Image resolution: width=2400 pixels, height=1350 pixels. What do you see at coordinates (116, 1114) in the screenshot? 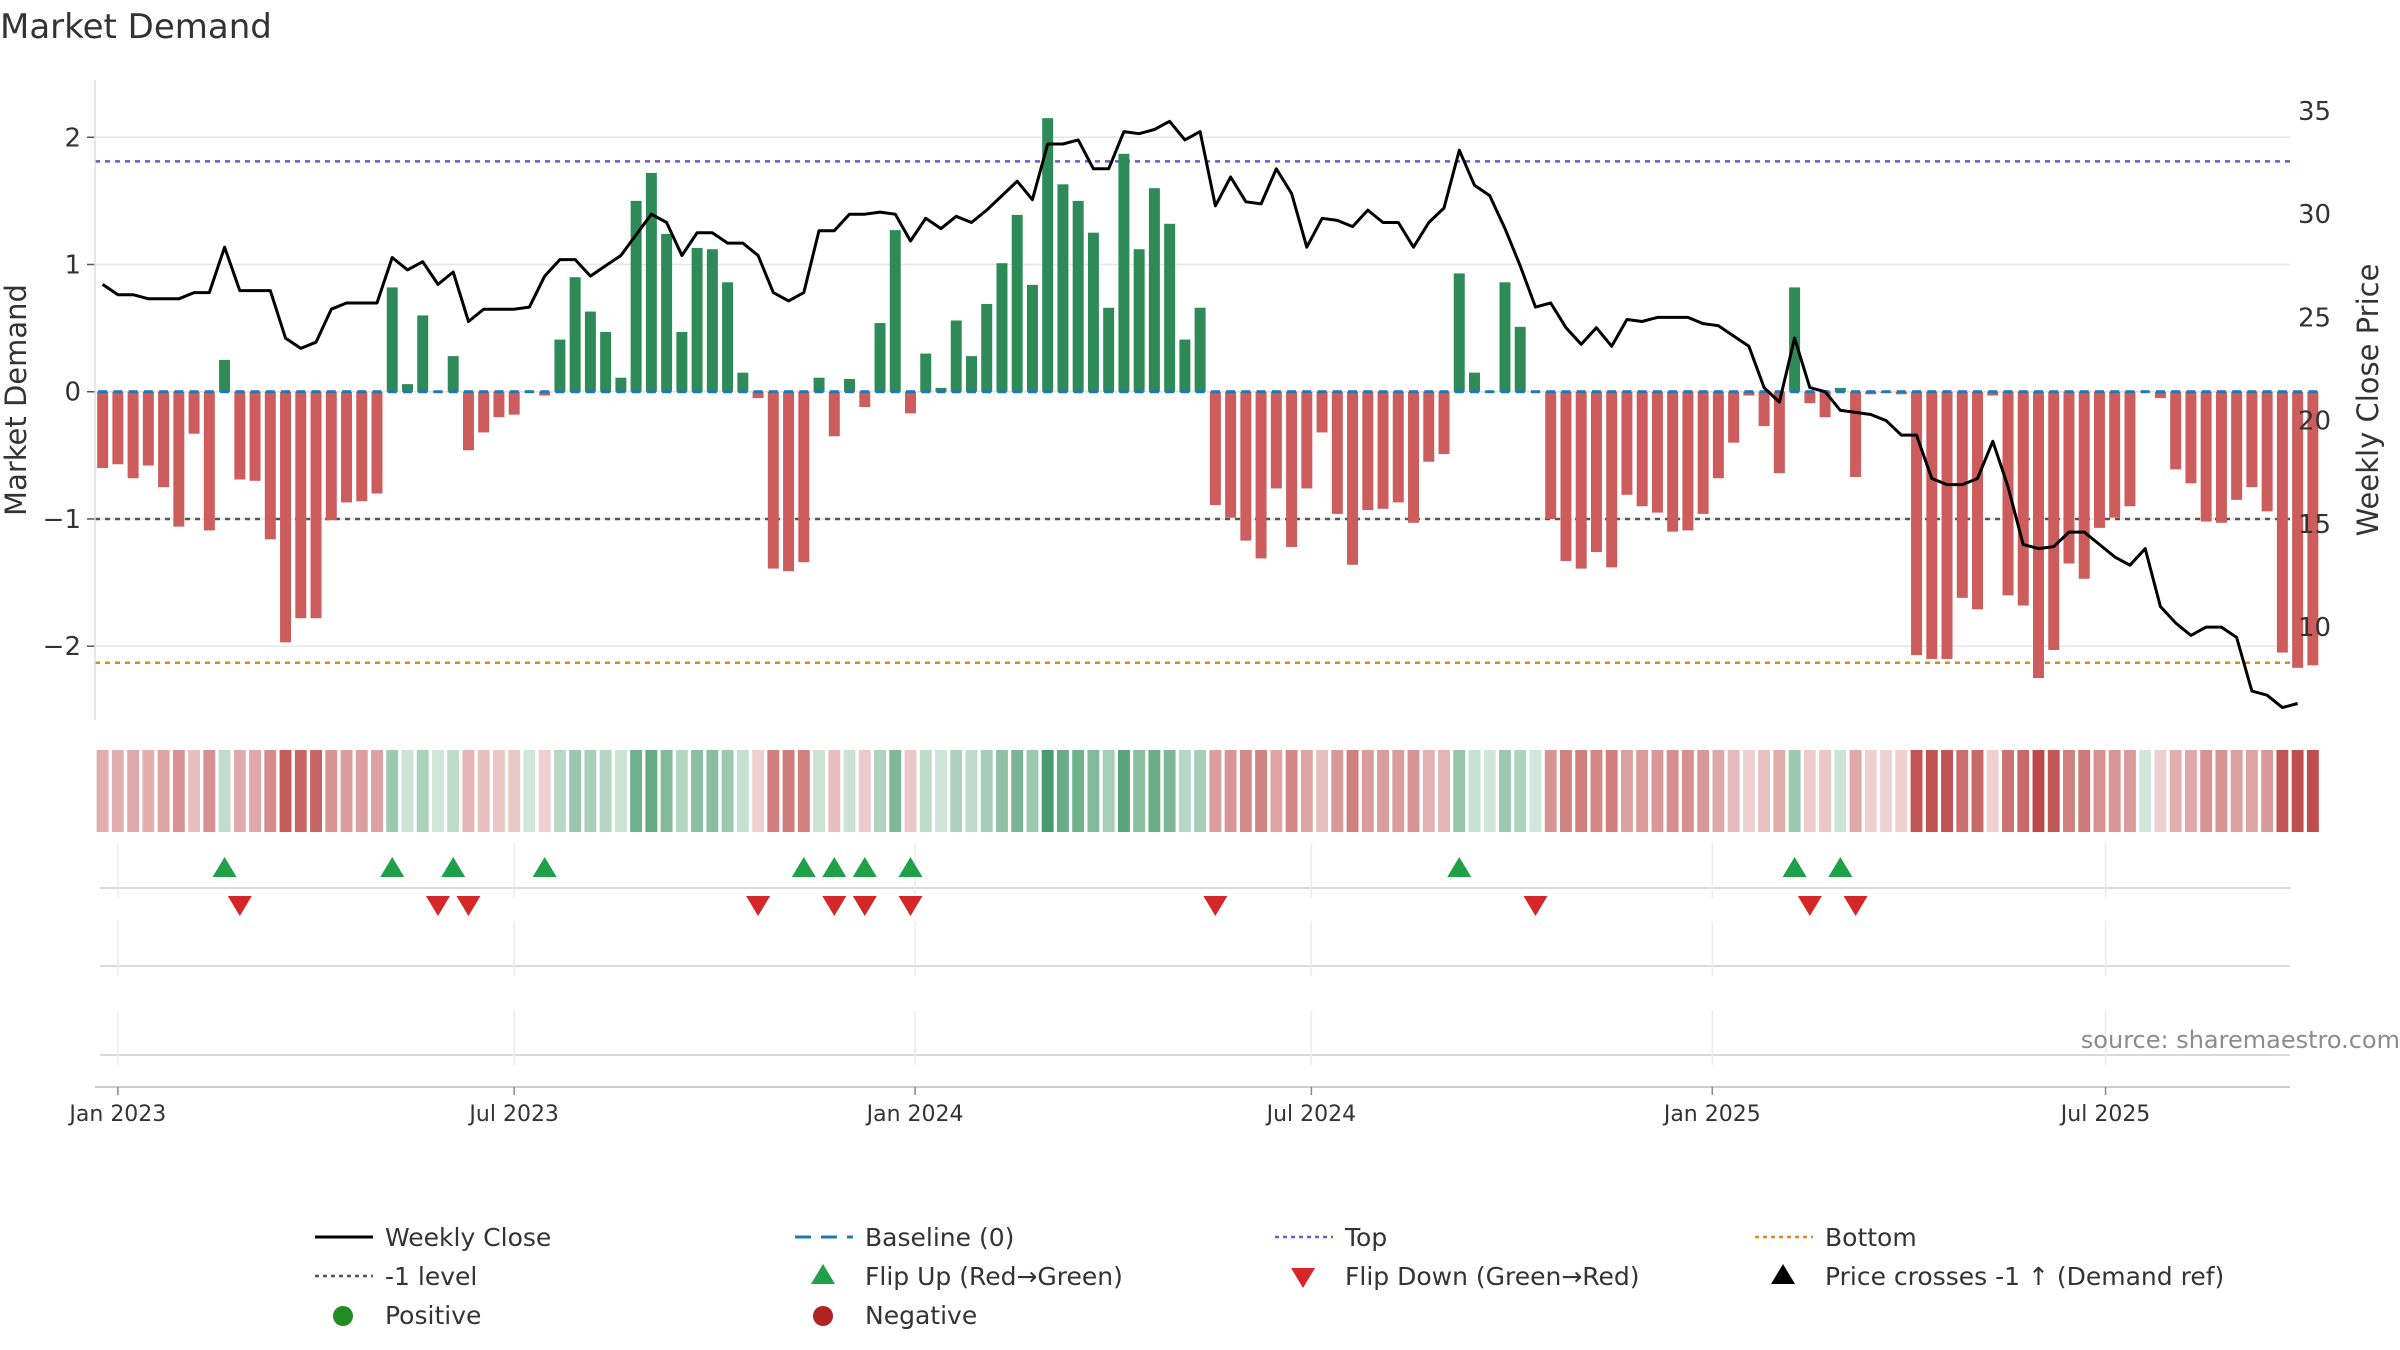
I see `x-tick-label: Jan 2023` at bounding box center [116, 1114].